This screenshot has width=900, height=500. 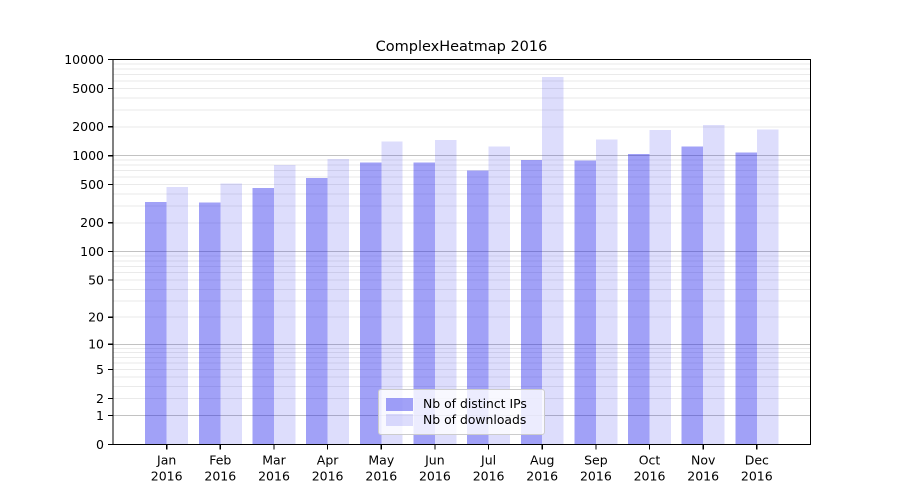 I want to click on bar-downloads-apr, so click(x=338, y=302).